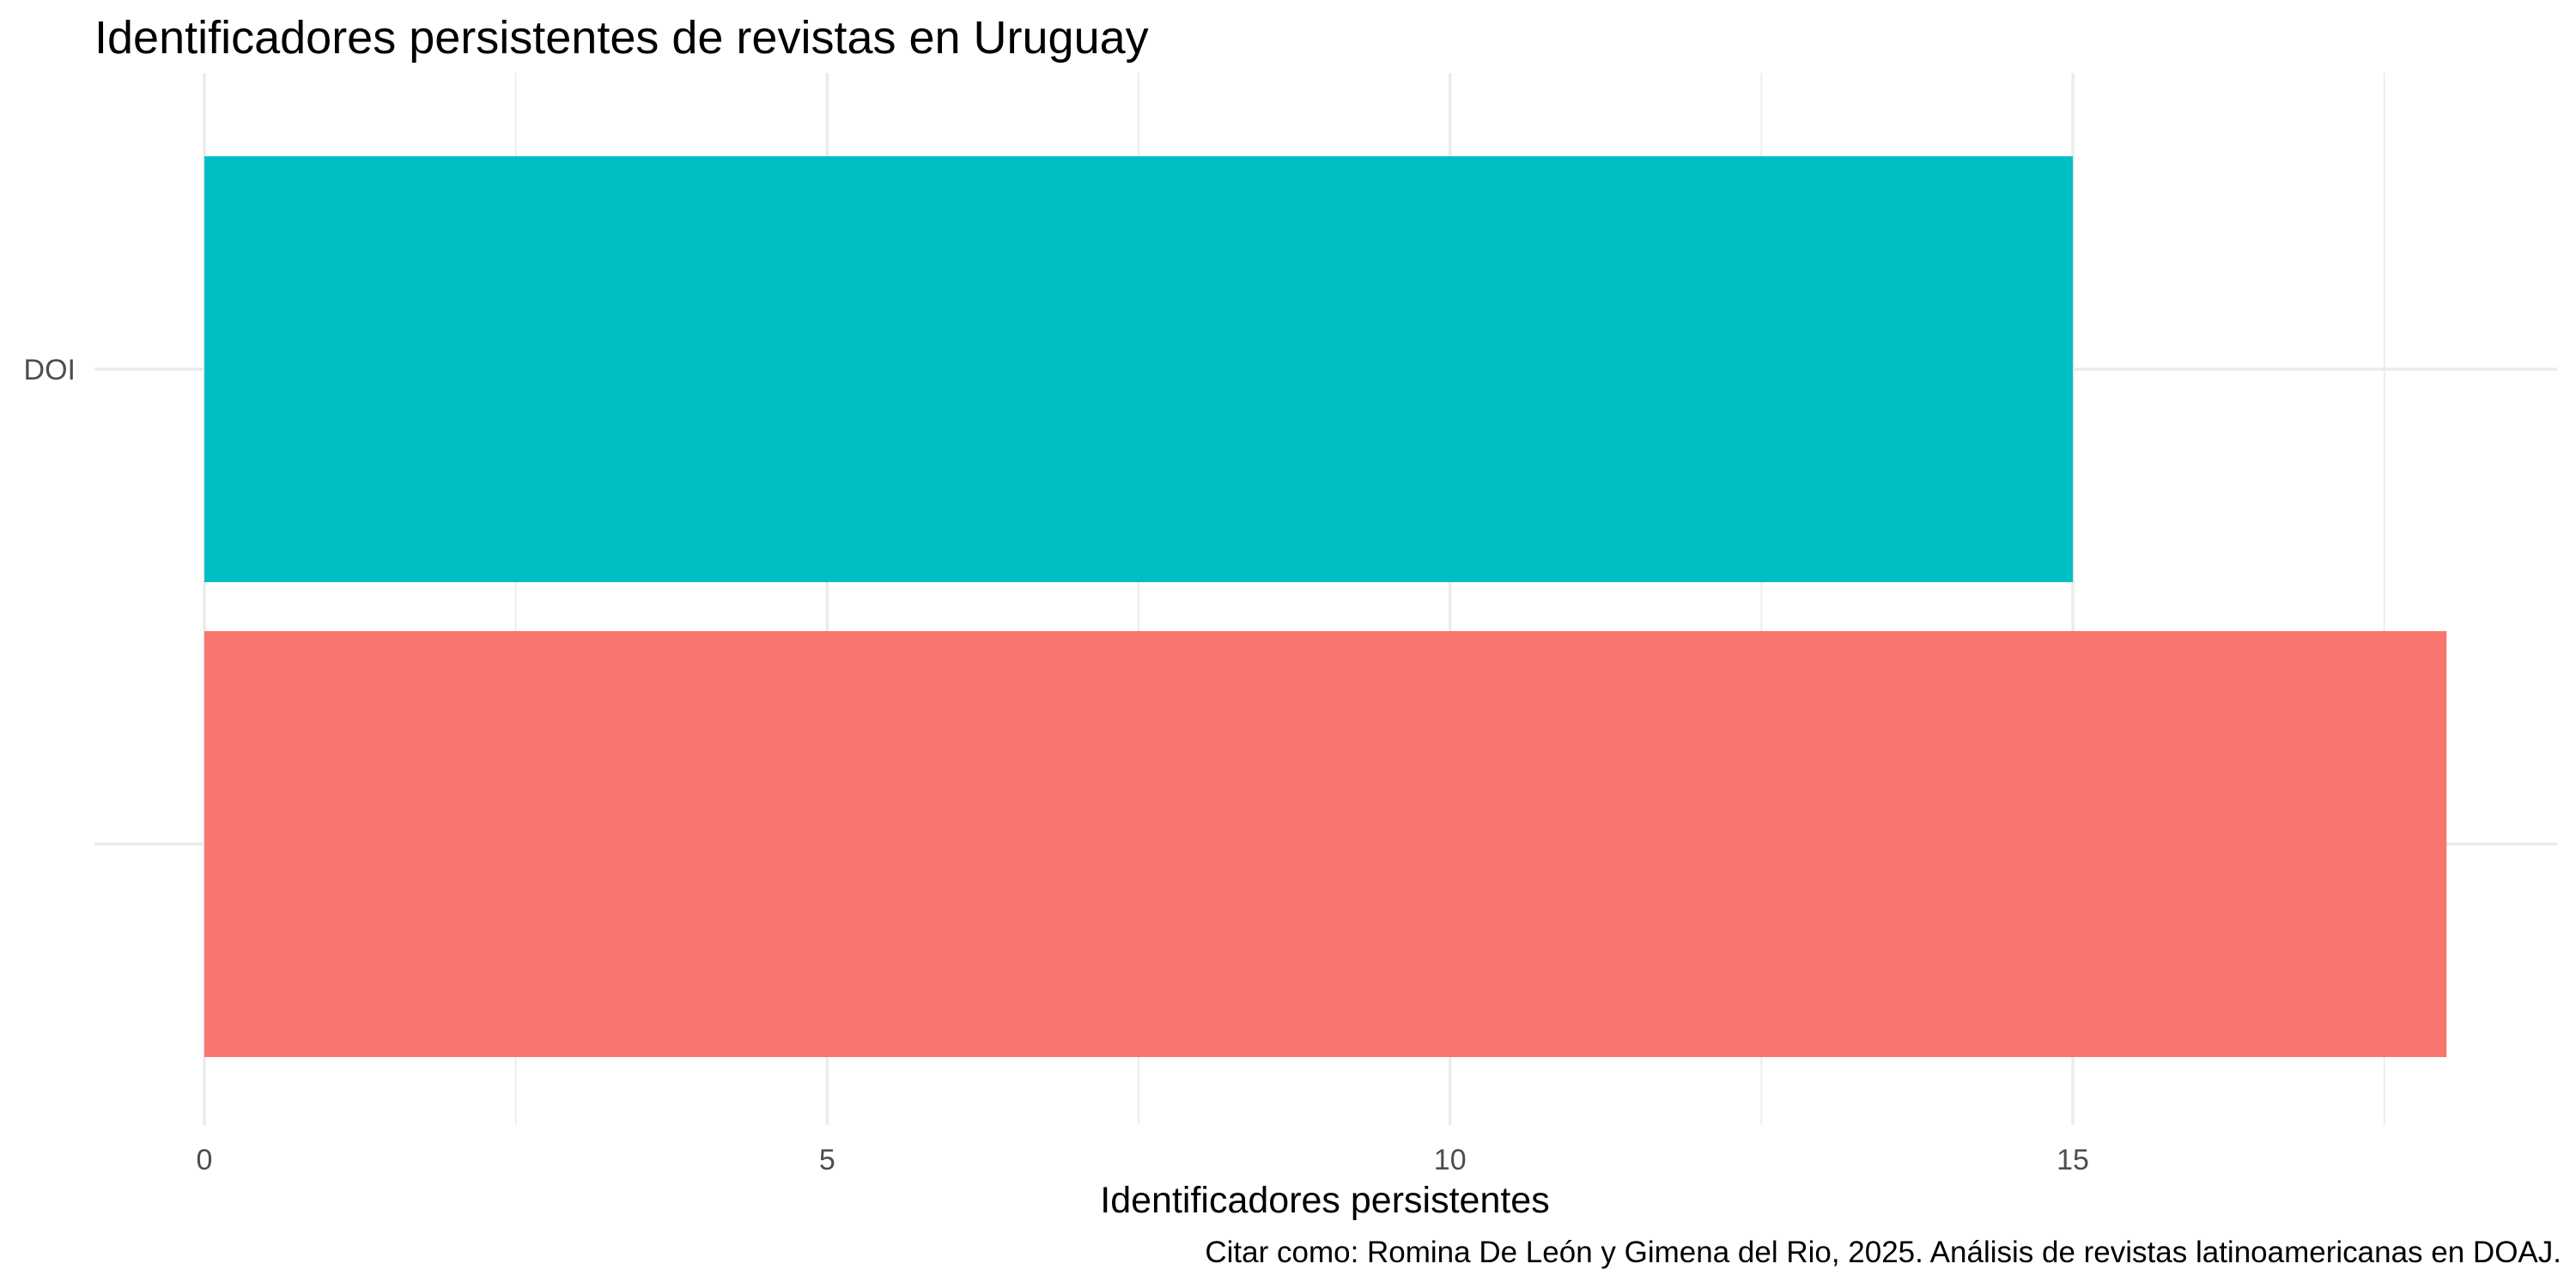  What do you see at coordinates (1324, 1200) in the screenshot?
I see `x-axis-title: Identificadores persistentes` at bounding box center [1324, 1200].